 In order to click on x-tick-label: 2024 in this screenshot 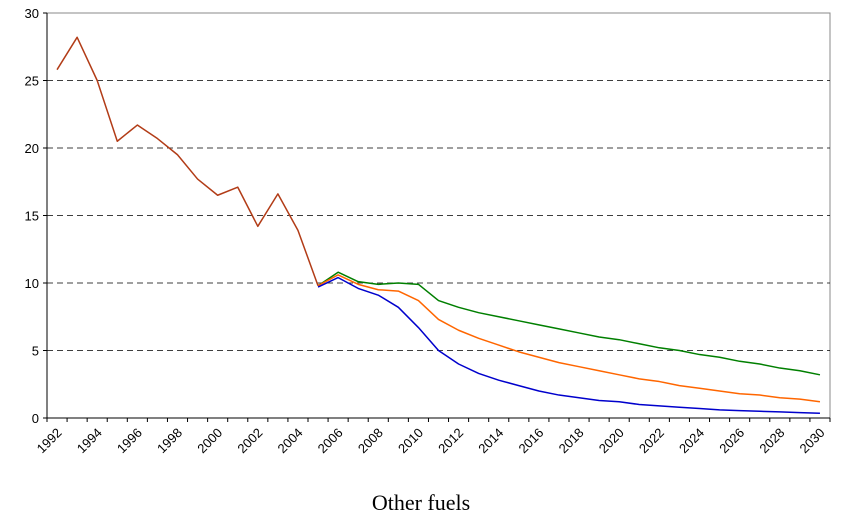, I will do `click(691, 440)`.